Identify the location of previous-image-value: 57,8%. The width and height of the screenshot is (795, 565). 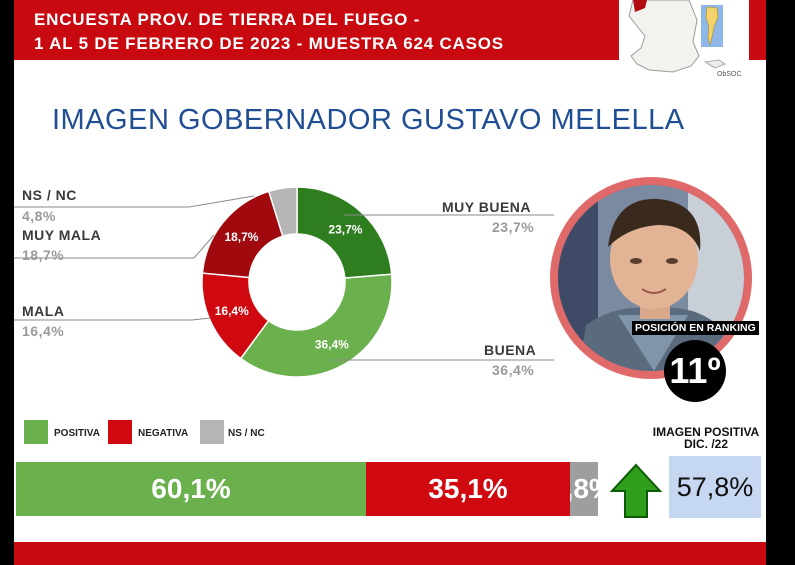
(715, 487).